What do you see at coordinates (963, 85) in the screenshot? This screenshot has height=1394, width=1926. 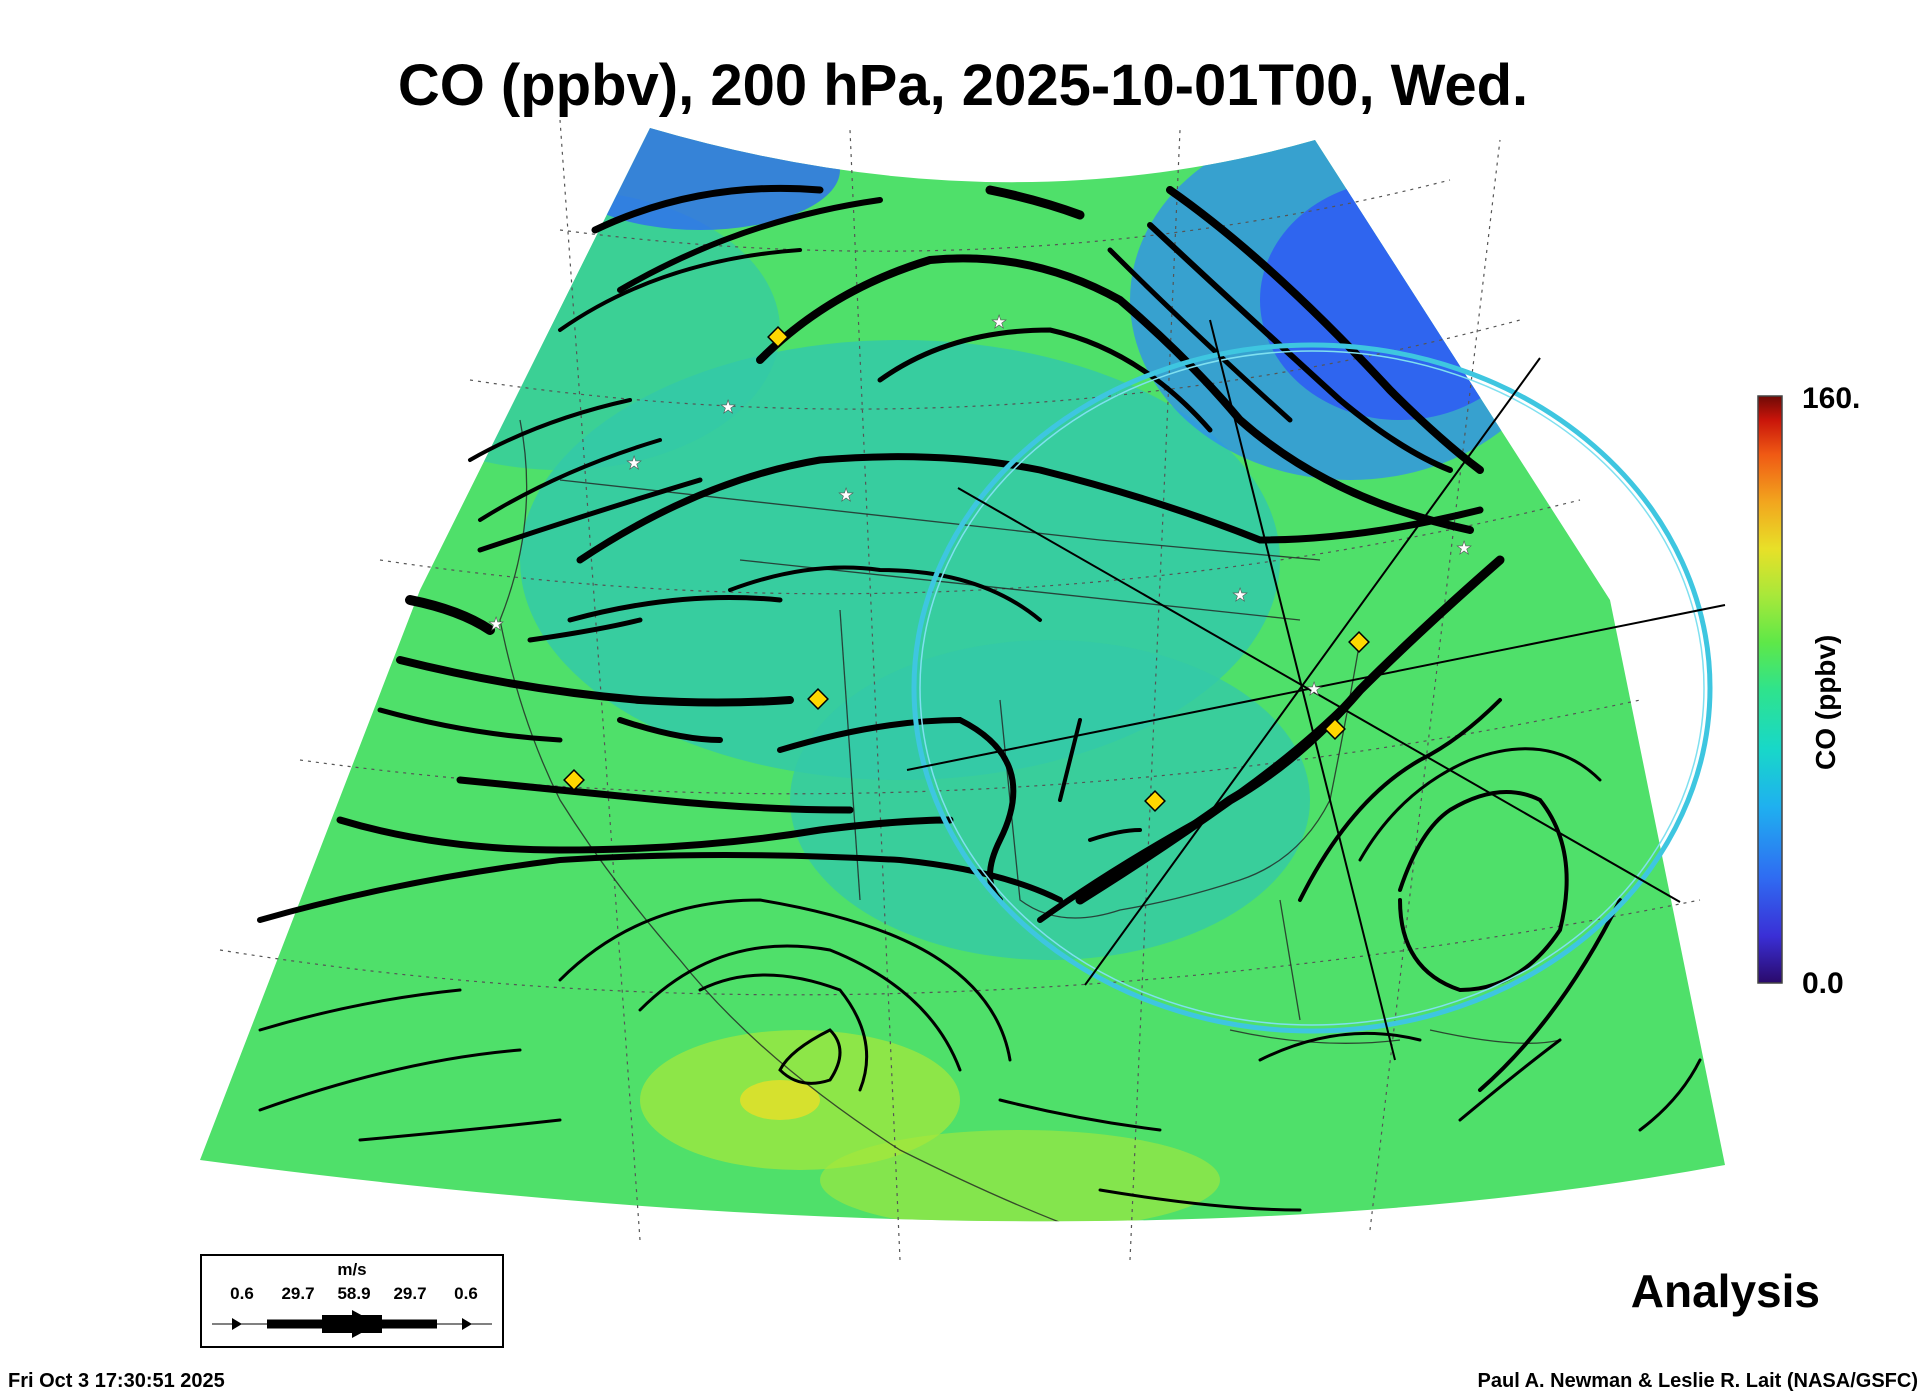 I see `map-title: CO (ppbv), 200 hPa, 2025-10-01T00, Wed.` at bounding box center [963, 85].